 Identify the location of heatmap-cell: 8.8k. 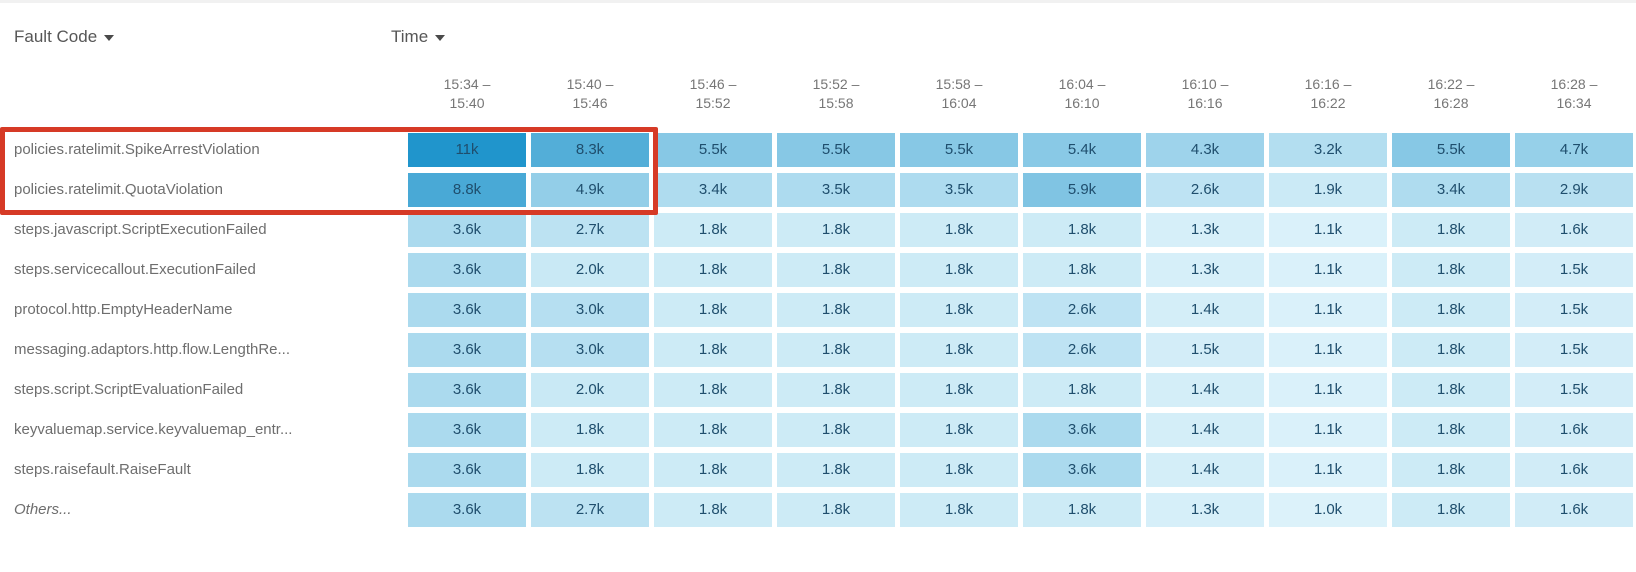
(467, 190).